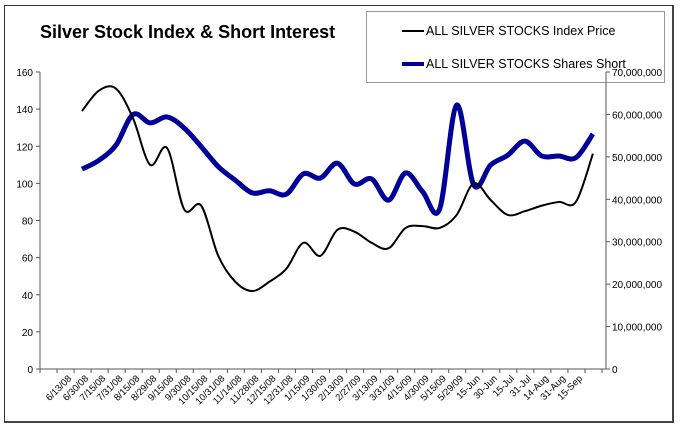 This screenshot has width=680, height=430. What do you see at coordinates (24, 184) in the screenshot?
I see `left-tick-label: 100` at bounding box center [24, 184].